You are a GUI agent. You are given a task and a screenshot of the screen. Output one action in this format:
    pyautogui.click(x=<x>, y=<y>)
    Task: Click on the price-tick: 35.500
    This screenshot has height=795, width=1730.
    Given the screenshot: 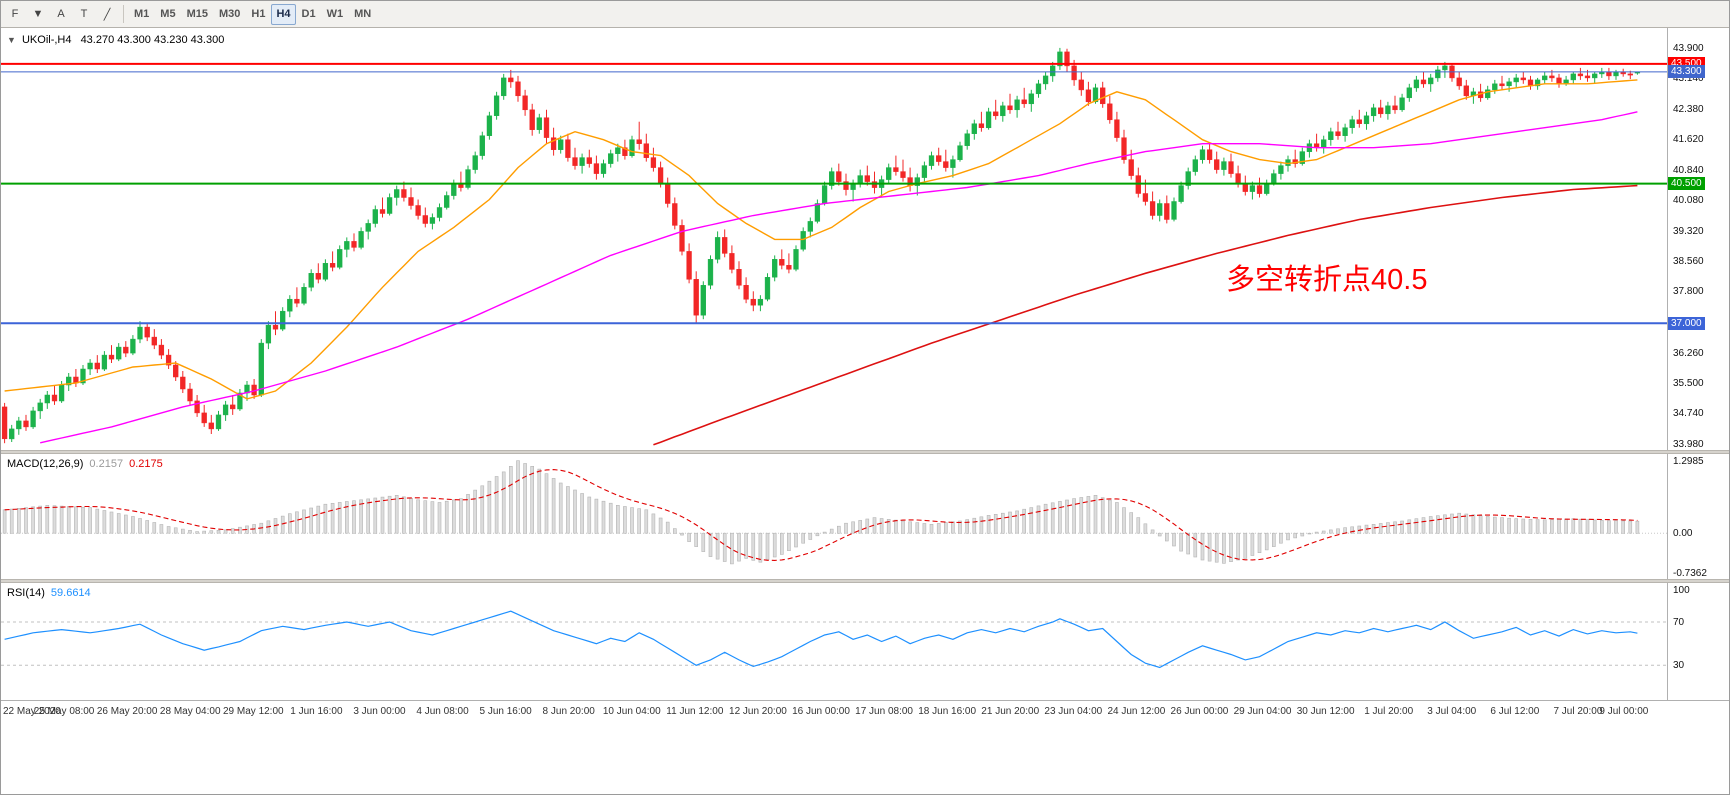 What is the action you would take?
    pyautogui.click(x=1688, y=383)
    